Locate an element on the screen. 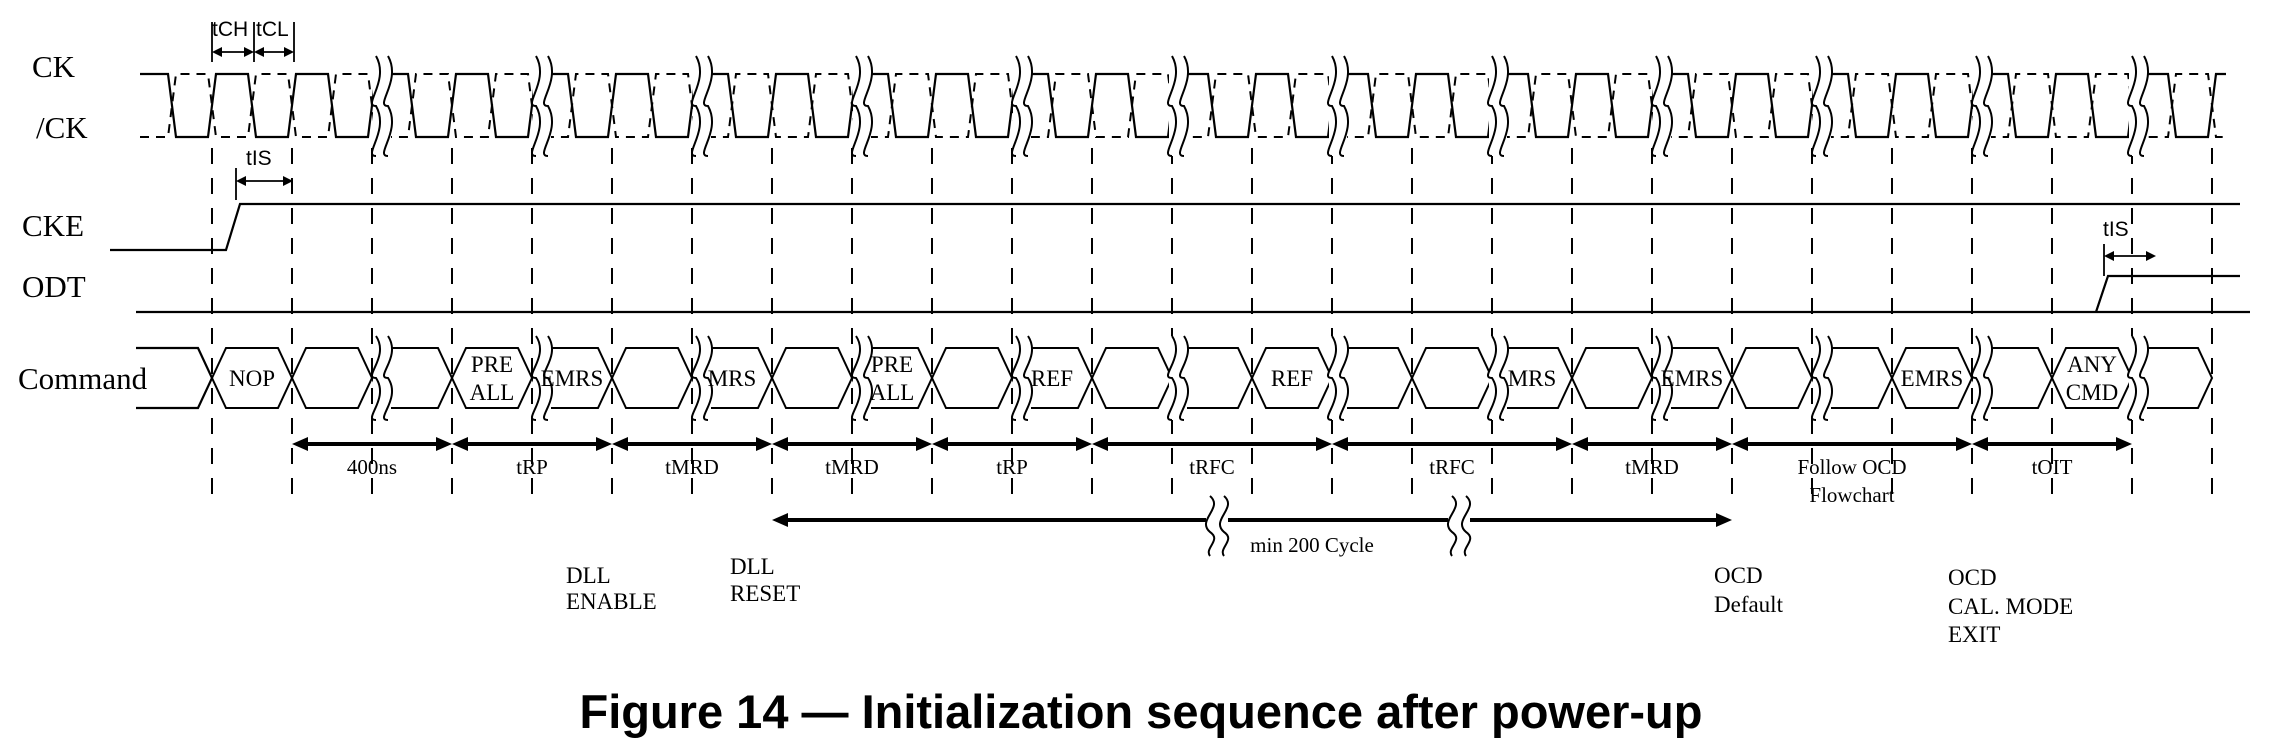  command-label-emrs3: EMRS is located at coordinates (1932, 378).